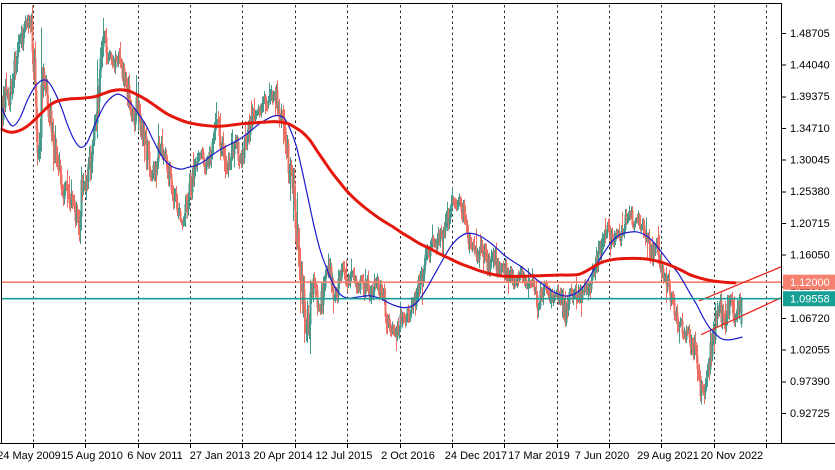 The width and height of the screenshot is (835, 470). What do you see at coordinates (741, 316) in the screenshot?
I see `channel-lower-trendline` at bounding box center [741, 316].